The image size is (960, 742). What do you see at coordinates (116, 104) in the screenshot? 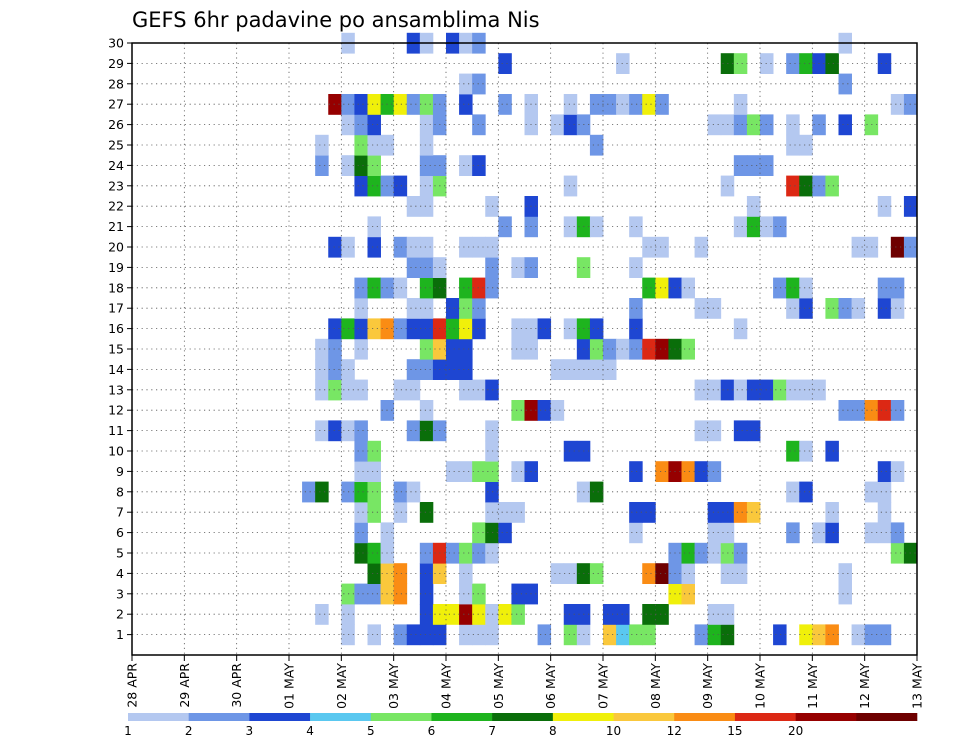
I see `y-tick-label: 27` at bounding box center [116, 104].